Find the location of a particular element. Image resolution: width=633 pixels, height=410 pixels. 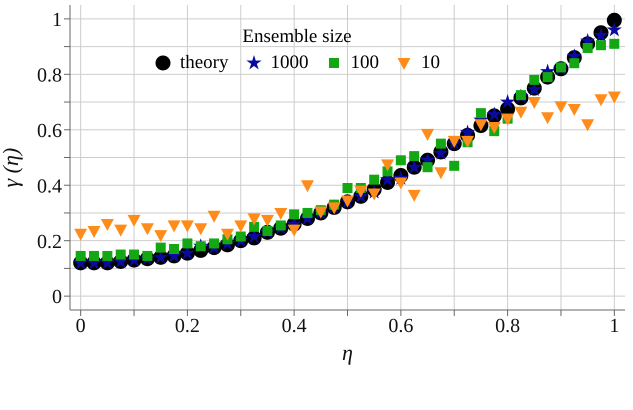

x-tick-label: 0 is located at coordinates (81, 326).